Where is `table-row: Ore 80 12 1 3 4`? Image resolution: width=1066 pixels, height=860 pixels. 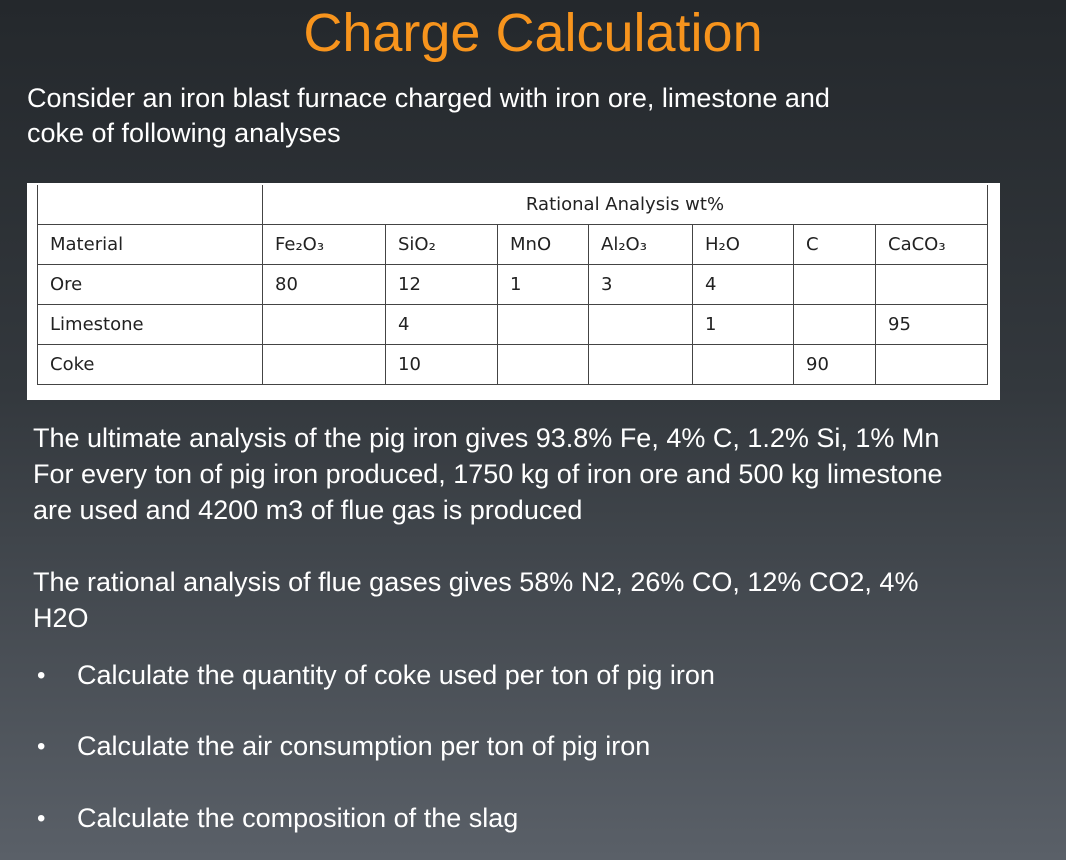
table-row: Ore 80 12 1 3 4 is located at coordinates (512, 284).